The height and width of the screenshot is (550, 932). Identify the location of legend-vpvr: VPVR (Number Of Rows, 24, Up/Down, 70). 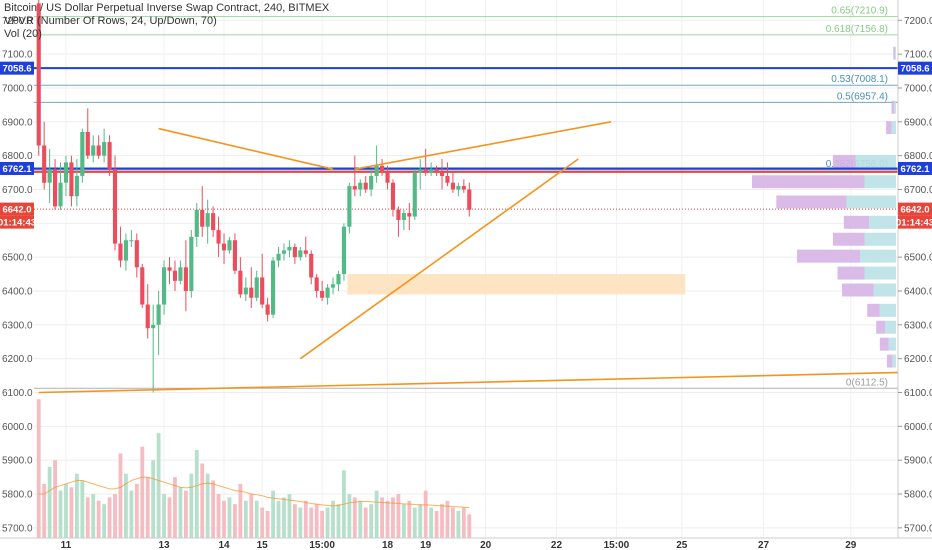
(110, 21).